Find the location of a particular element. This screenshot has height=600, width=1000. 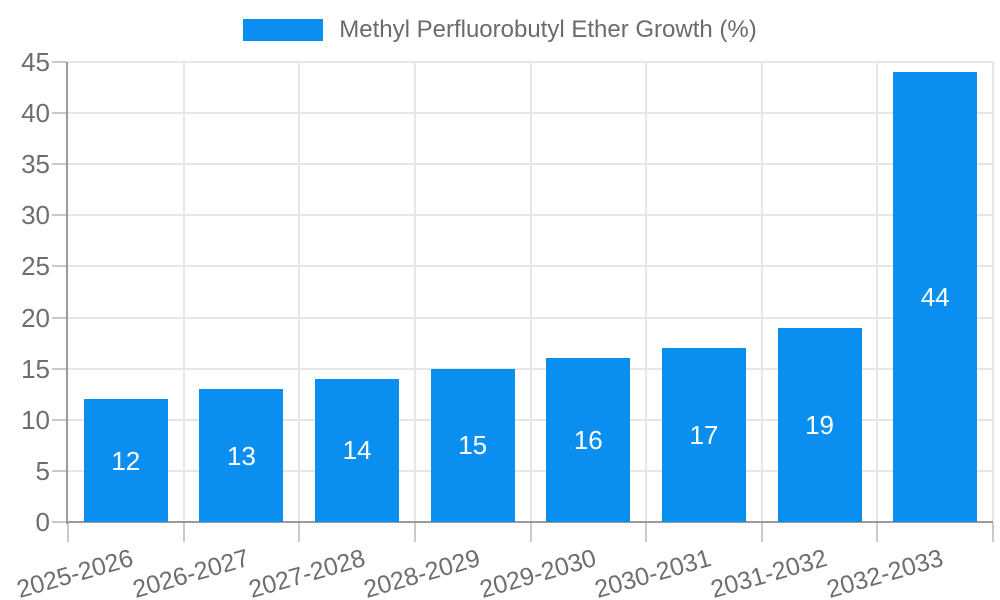

bar-2028-2029 is located at coordinates (472, 445).